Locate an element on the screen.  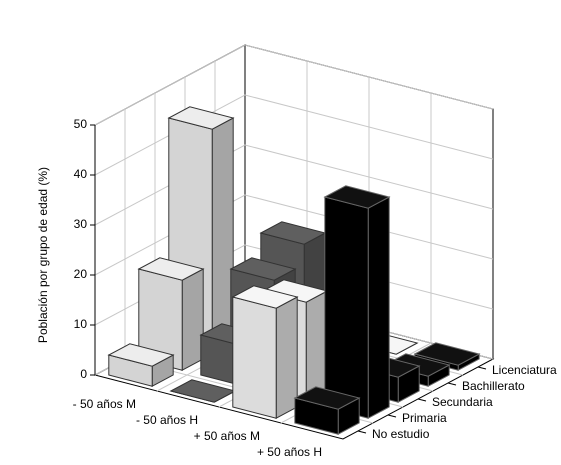
y-tick-label: 0 is located at coordinates (83, 374).